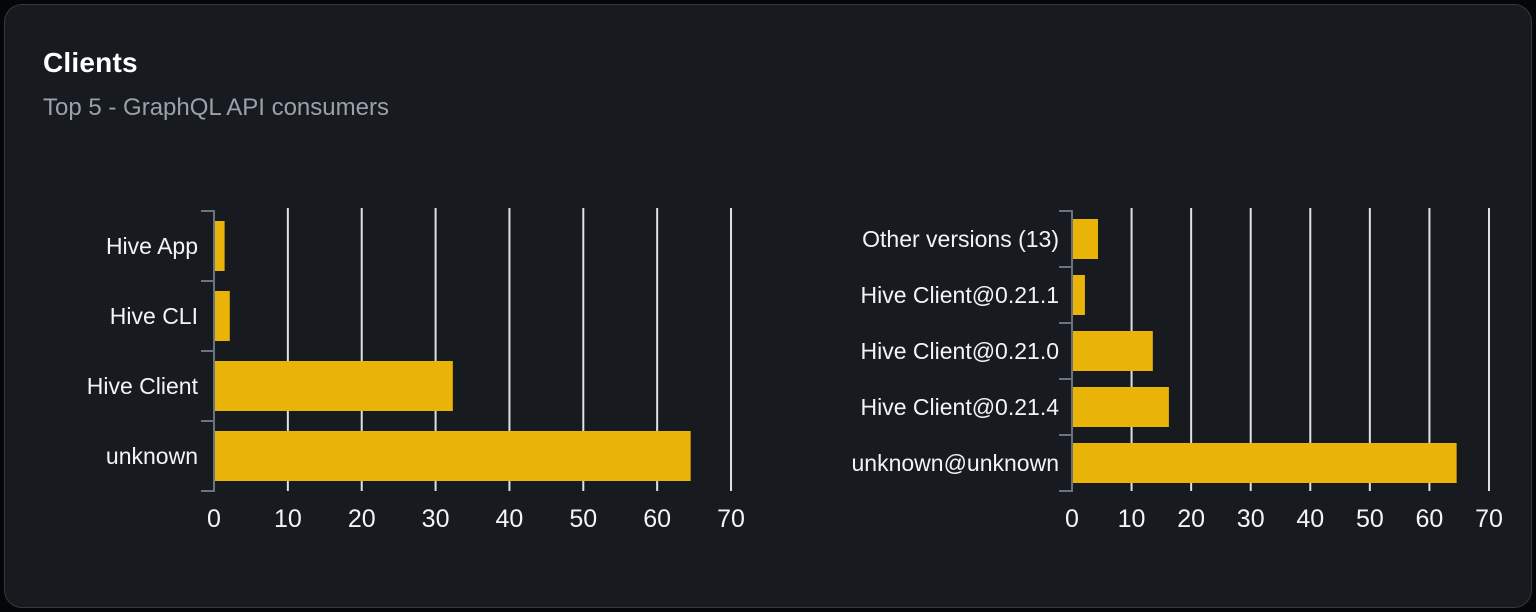  Describe the element at coordinates (152, 246) in the screenshot. I see `category-label: Hive App` at that location.